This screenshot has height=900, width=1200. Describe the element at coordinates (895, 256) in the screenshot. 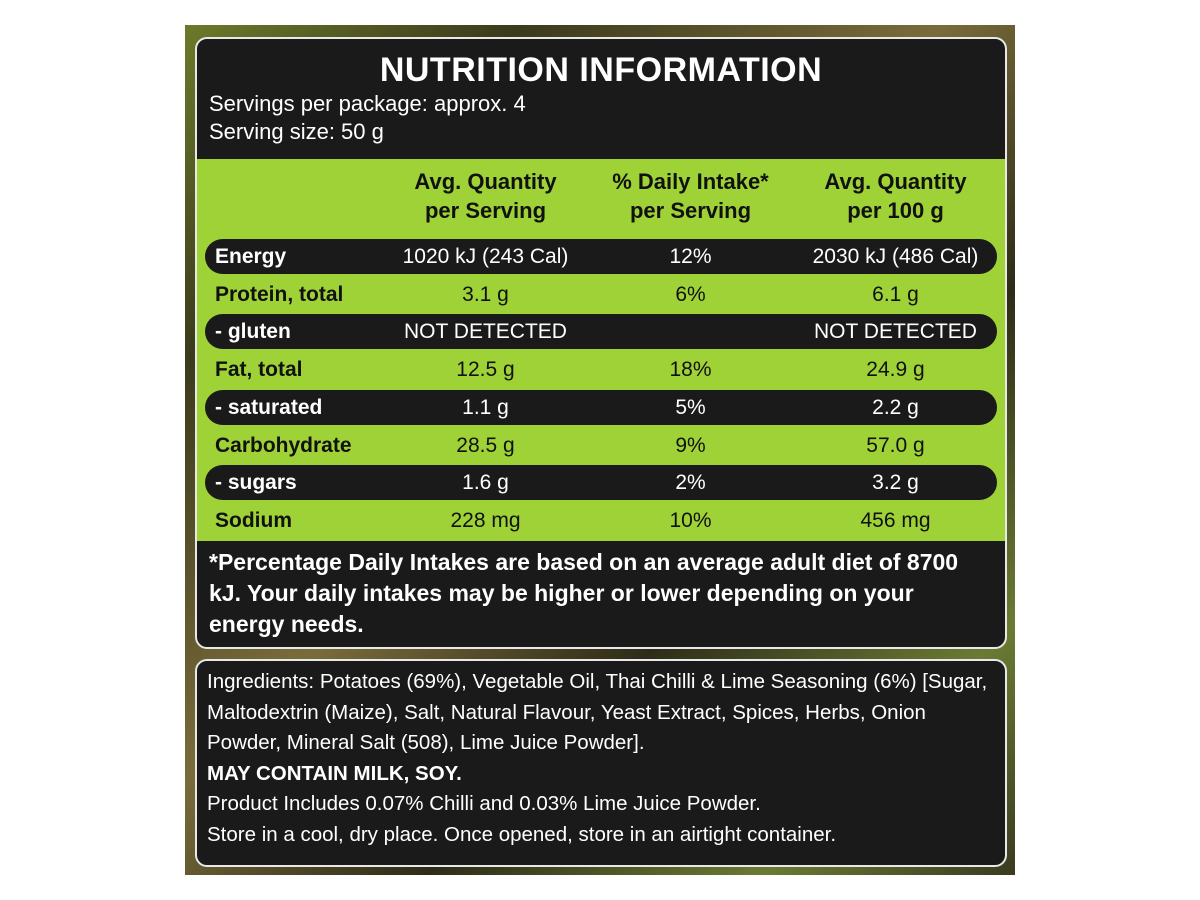

I see `cell: 2030 kJ (486 Cal)` at that location.